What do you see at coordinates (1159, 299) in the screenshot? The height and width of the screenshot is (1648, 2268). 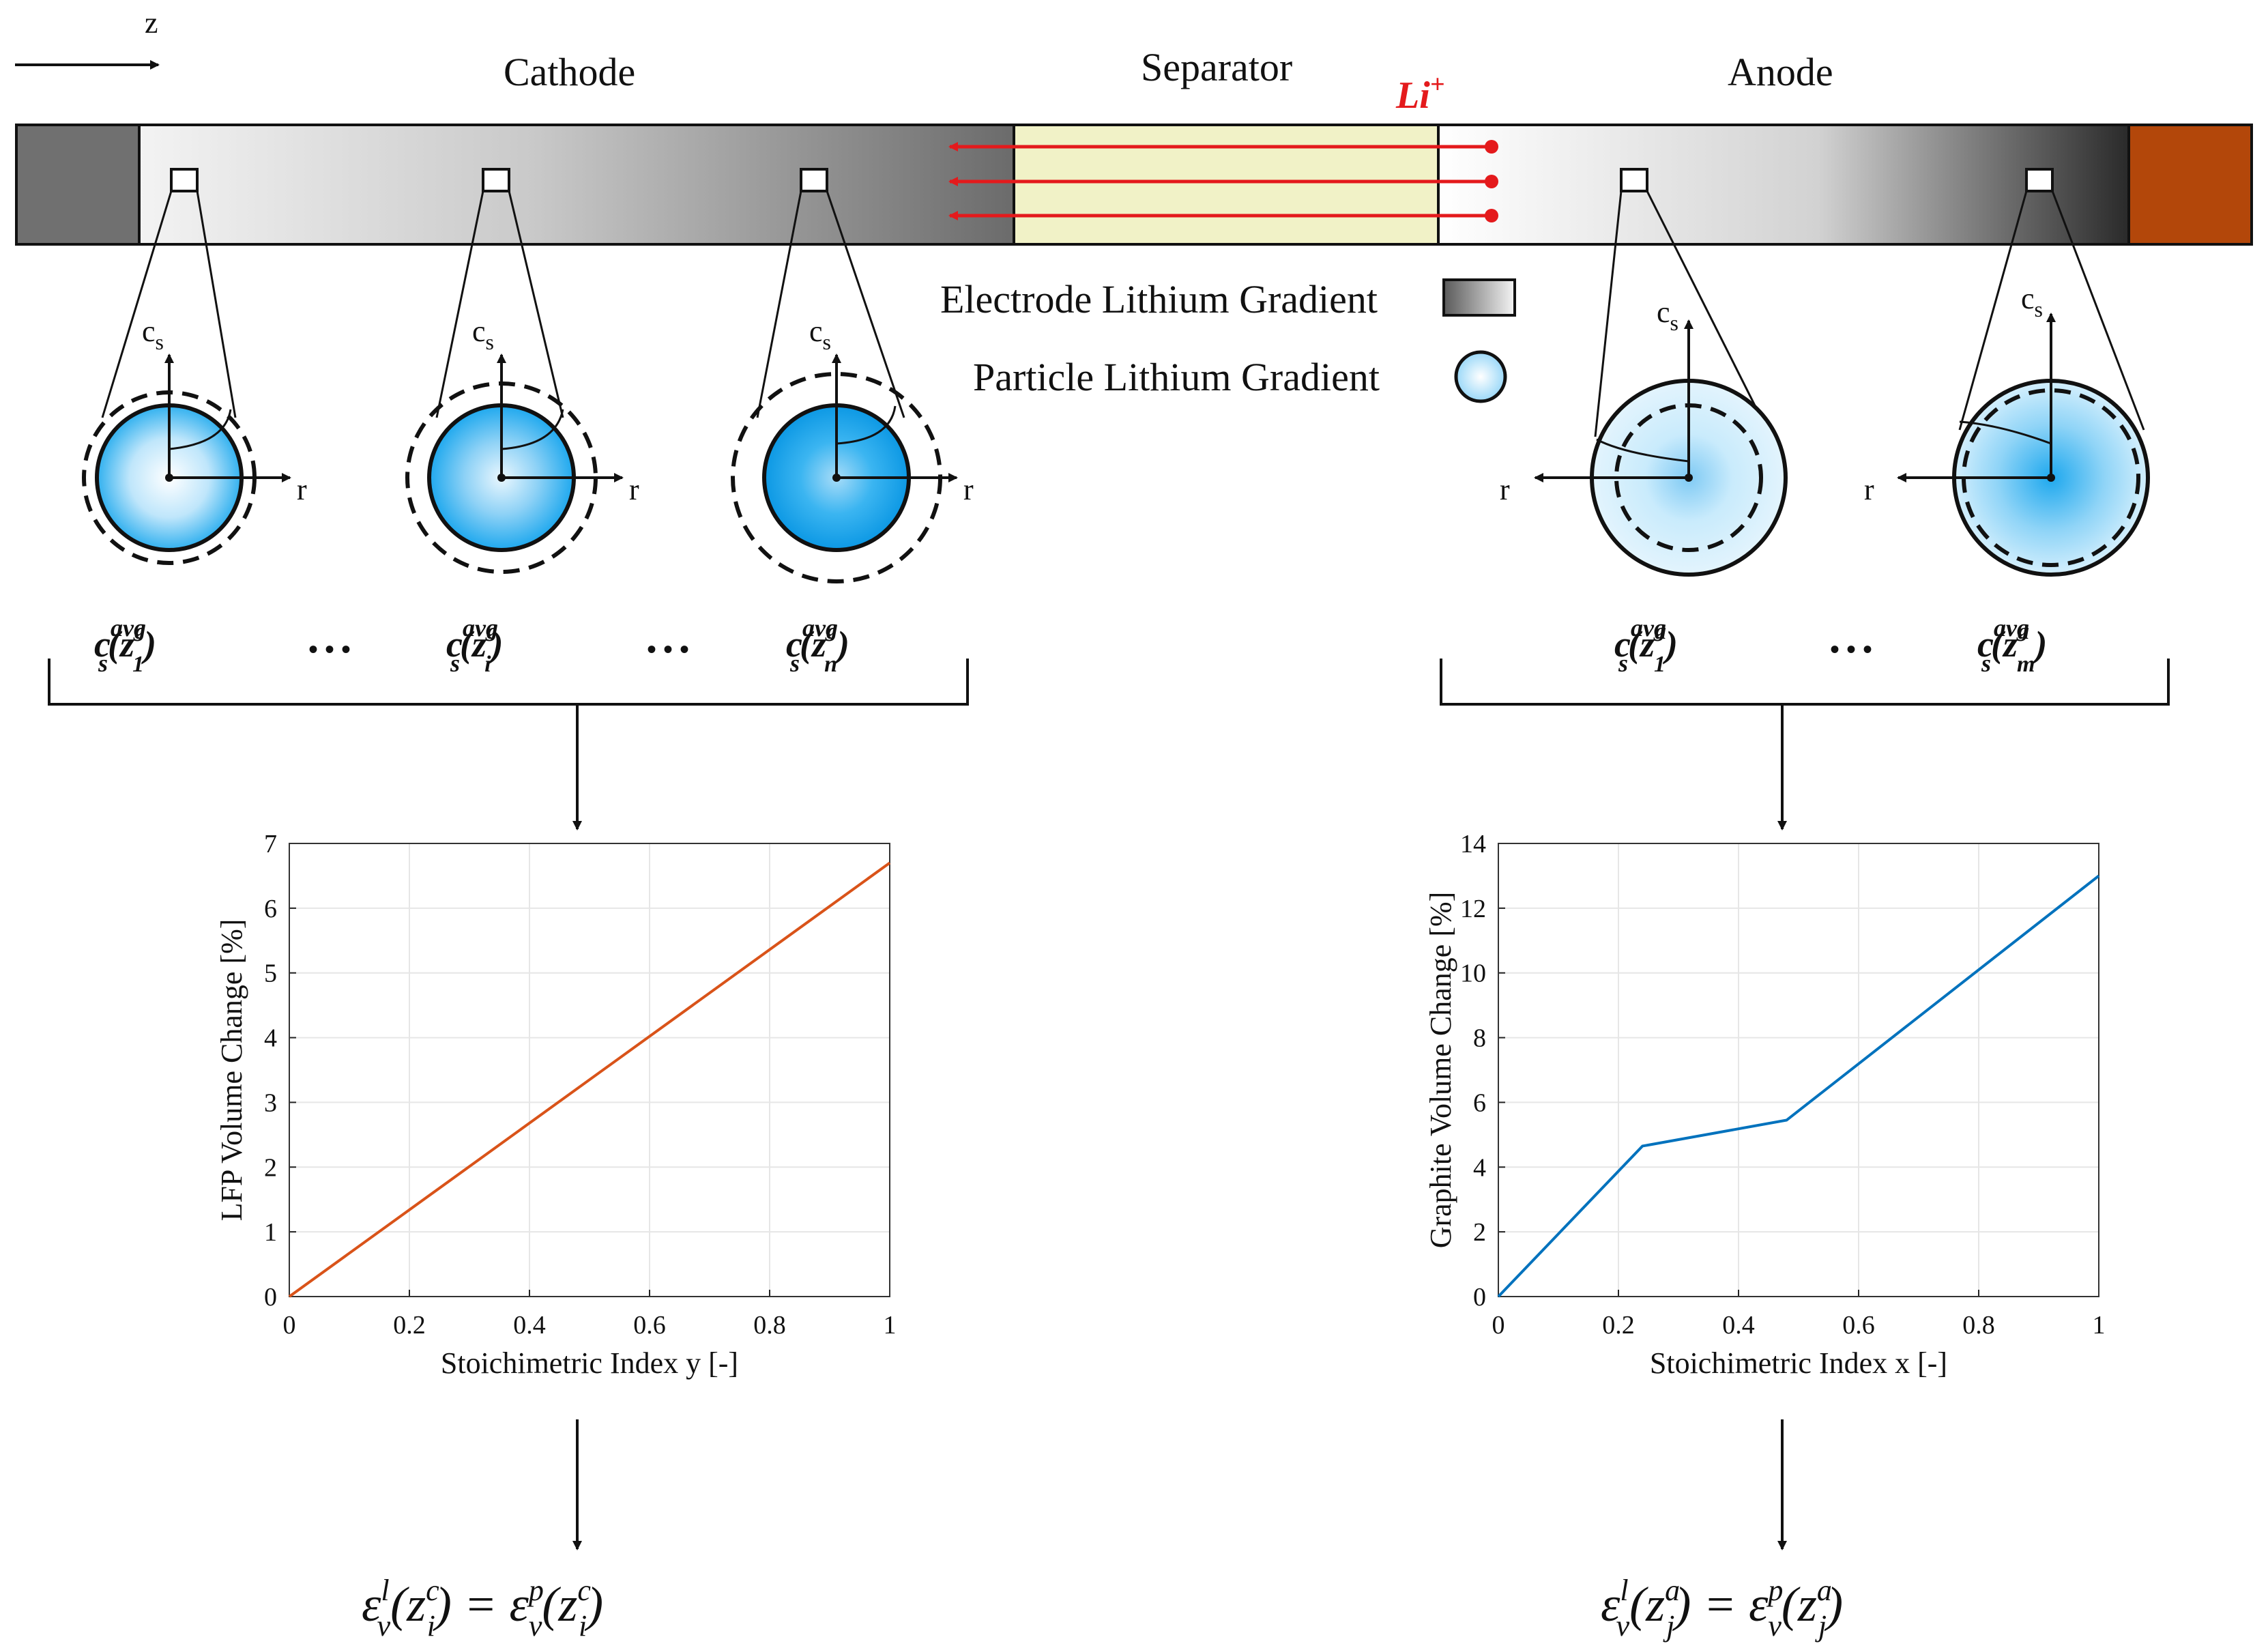 I see `legend-electrode-gradient-label: Electrode Lithium Gradient` at bounding box center [1159, 299].